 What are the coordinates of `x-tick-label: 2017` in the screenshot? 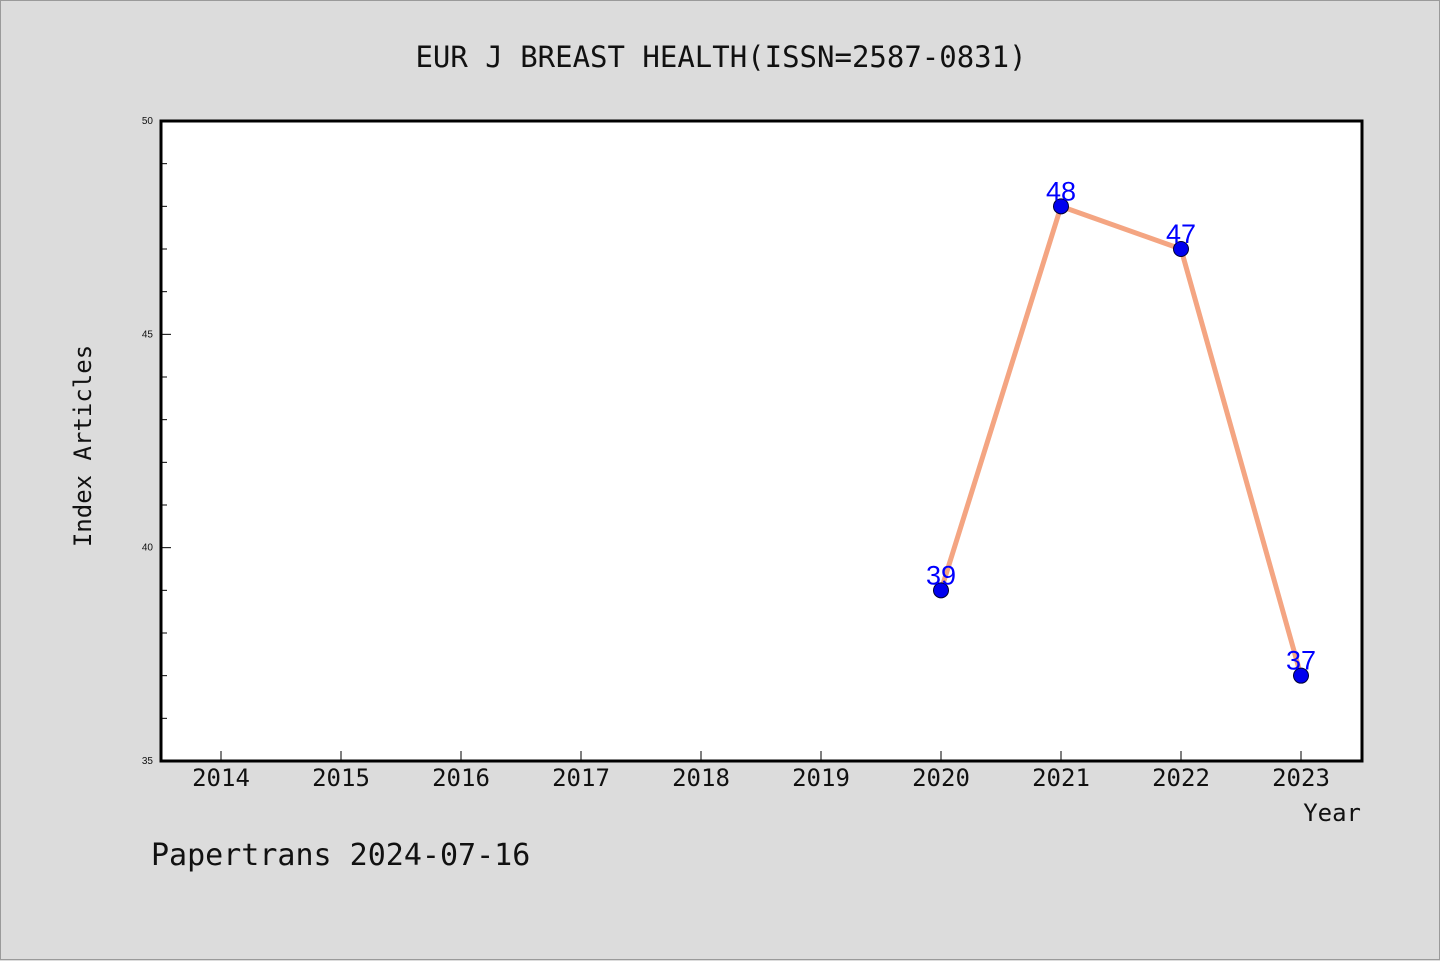 It's located at (581, 778).